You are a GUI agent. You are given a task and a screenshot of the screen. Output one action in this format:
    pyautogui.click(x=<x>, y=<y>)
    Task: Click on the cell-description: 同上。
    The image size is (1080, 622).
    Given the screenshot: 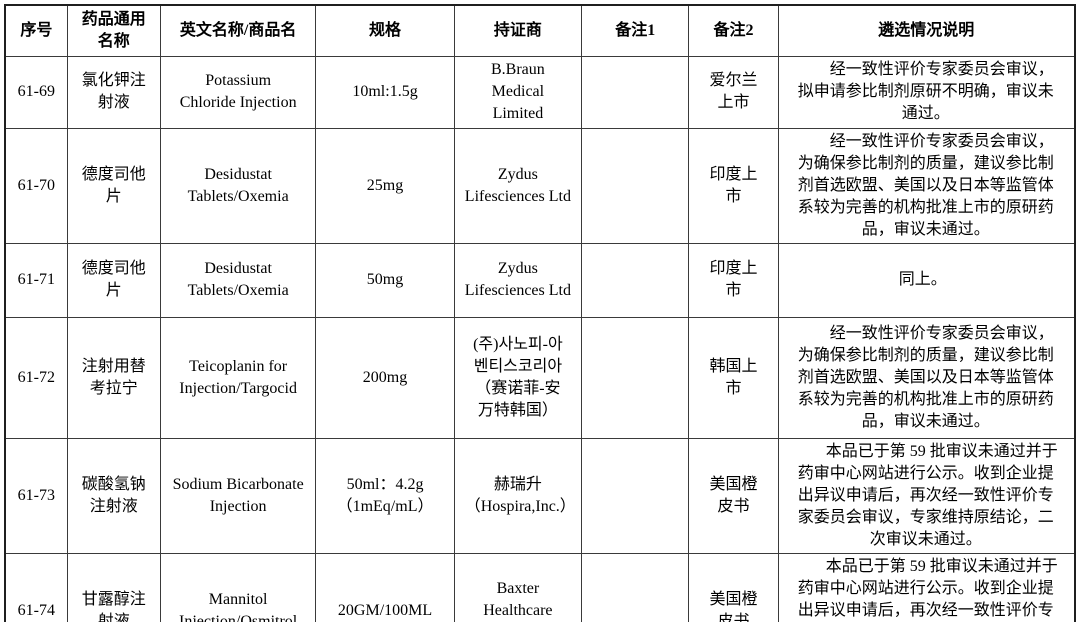 What is the action you would take?
    pyautogui.click(x=926, y=280)
    